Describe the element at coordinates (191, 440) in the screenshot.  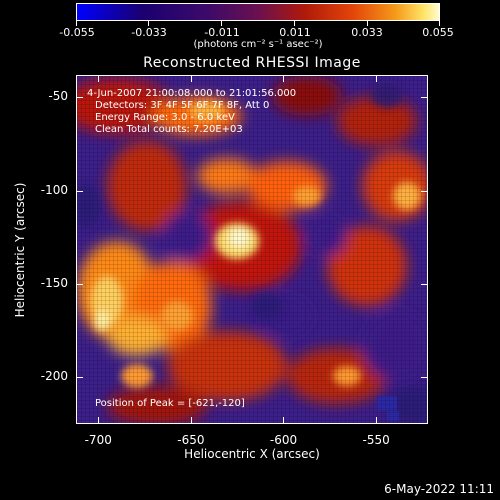
I see `x-tick-label: -650` at that location.